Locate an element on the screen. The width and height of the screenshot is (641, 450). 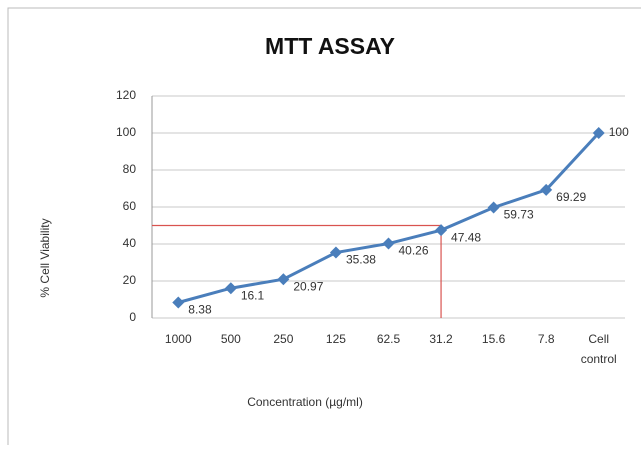
x-tick-label: 15.6 is located at coordinates (494, 339).